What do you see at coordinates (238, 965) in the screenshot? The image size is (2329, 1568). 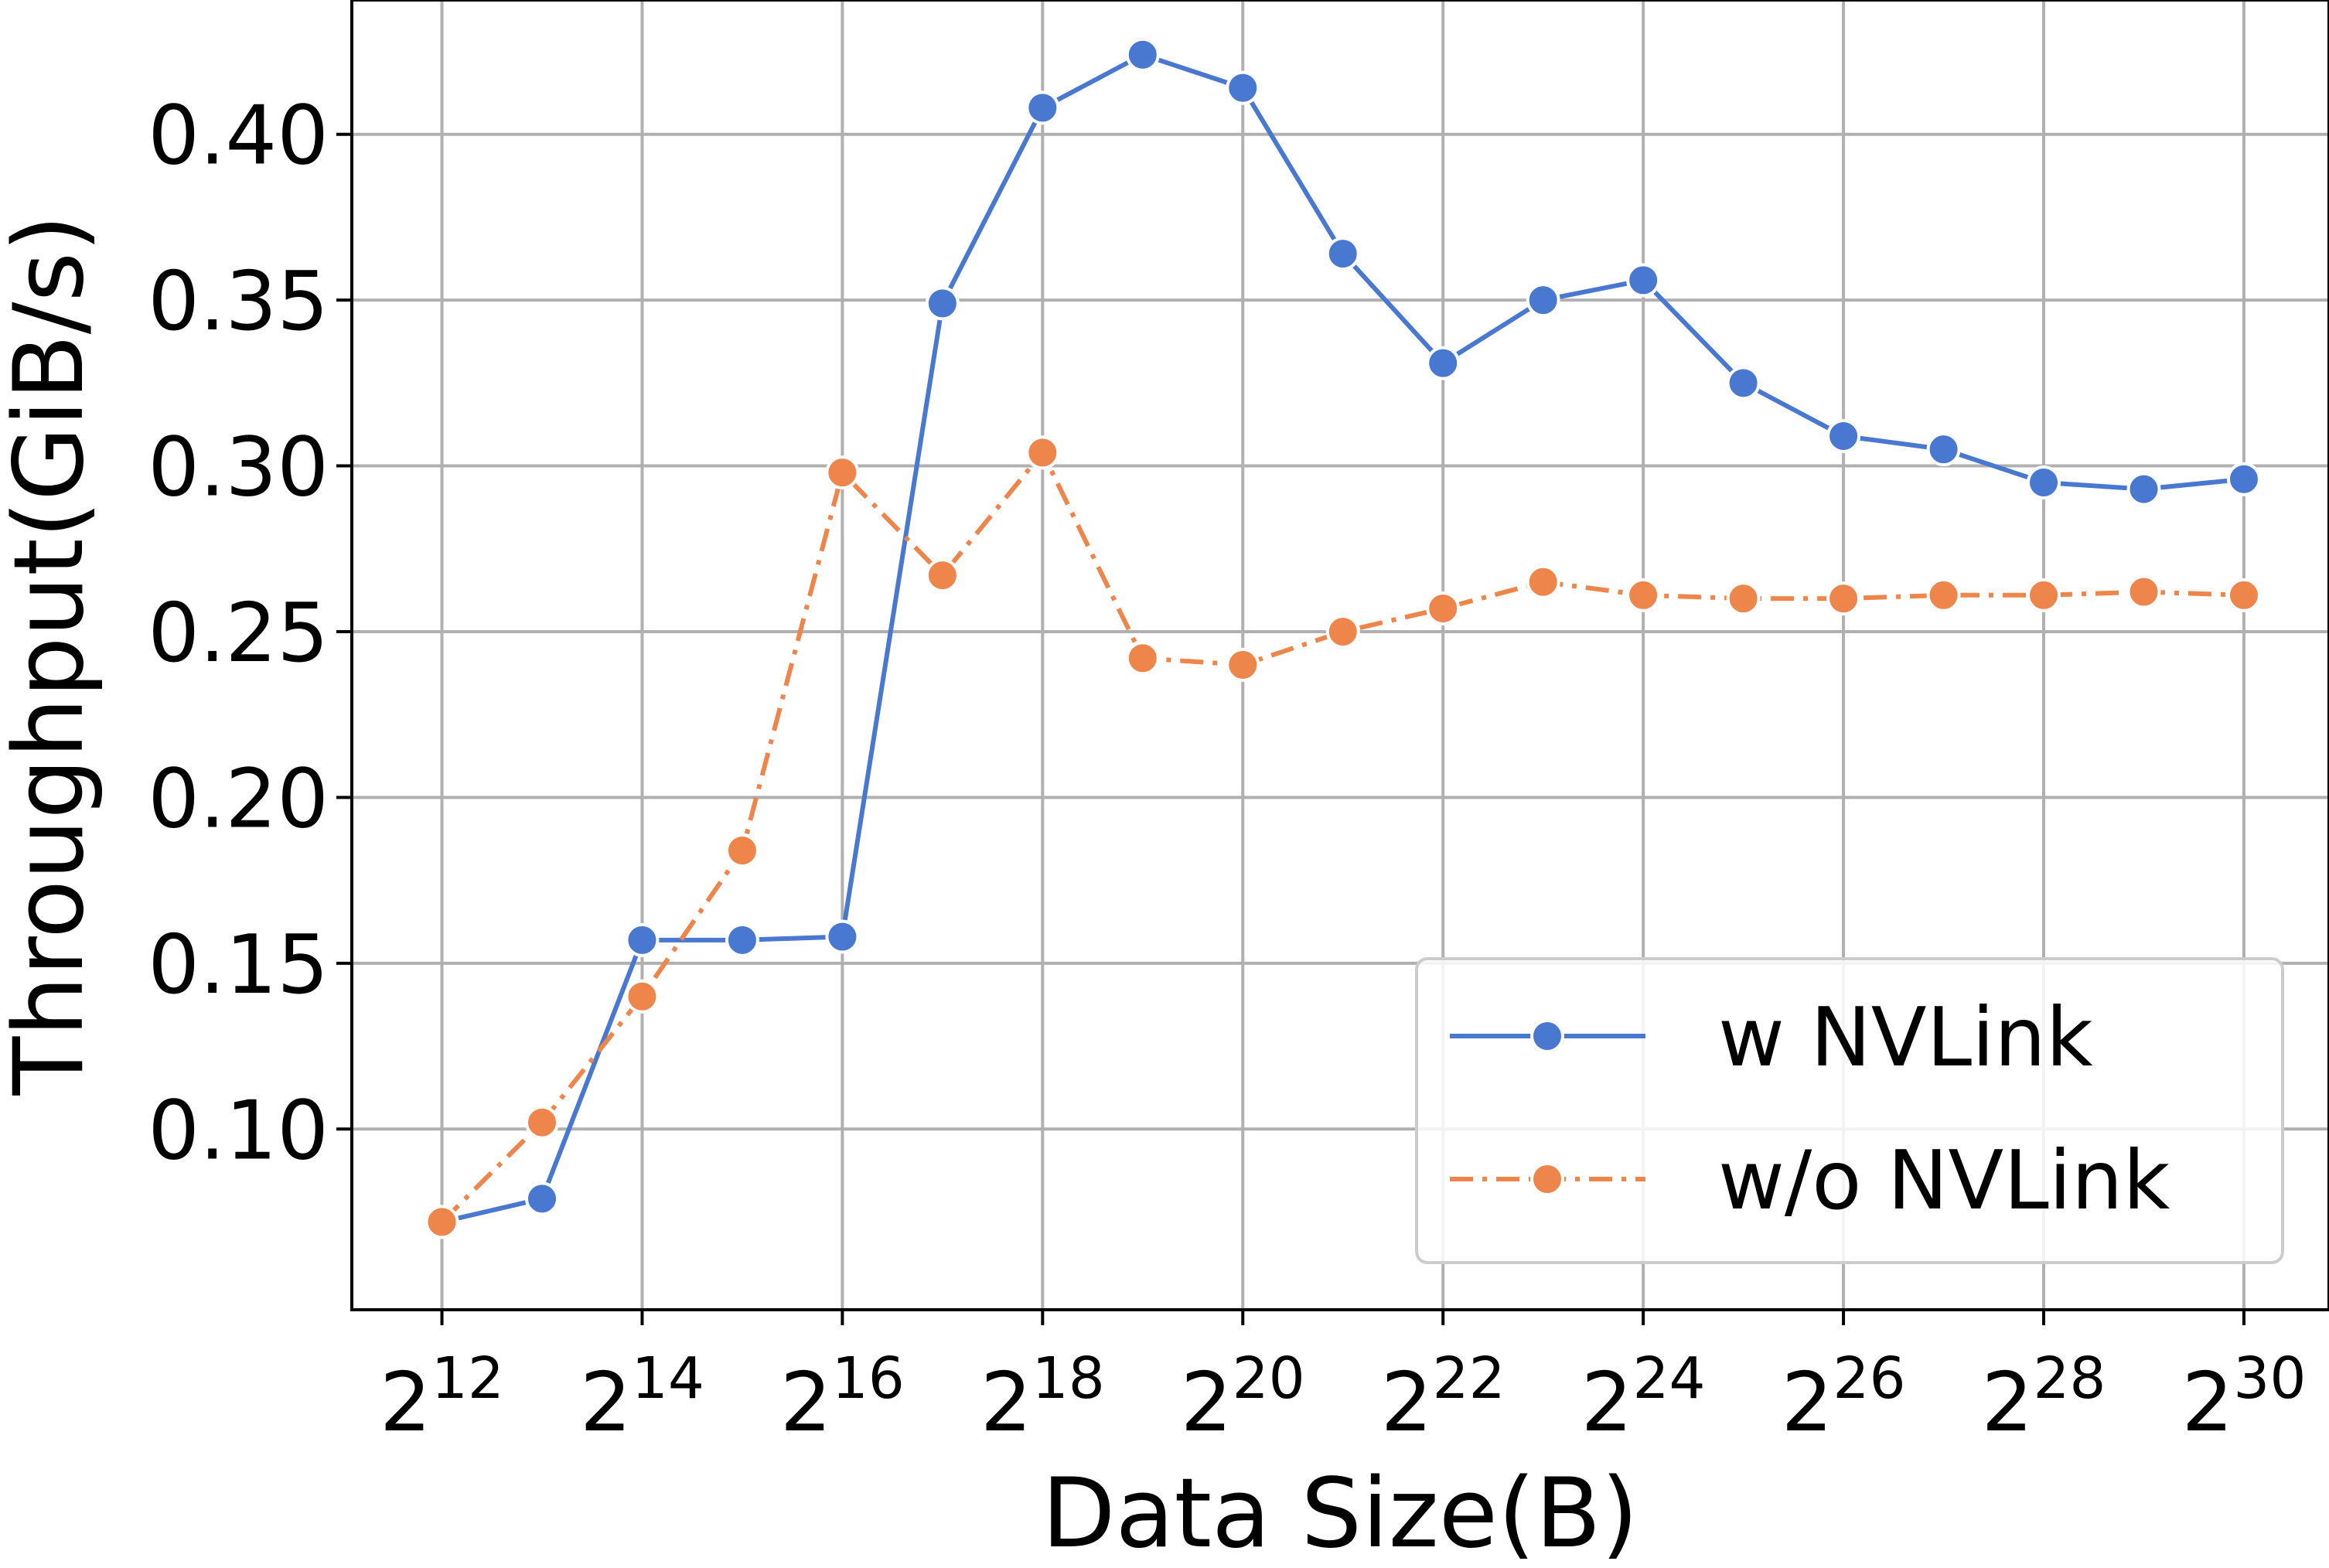 I see `y-tick-label: 0.15` at bounding box center [238, 965].